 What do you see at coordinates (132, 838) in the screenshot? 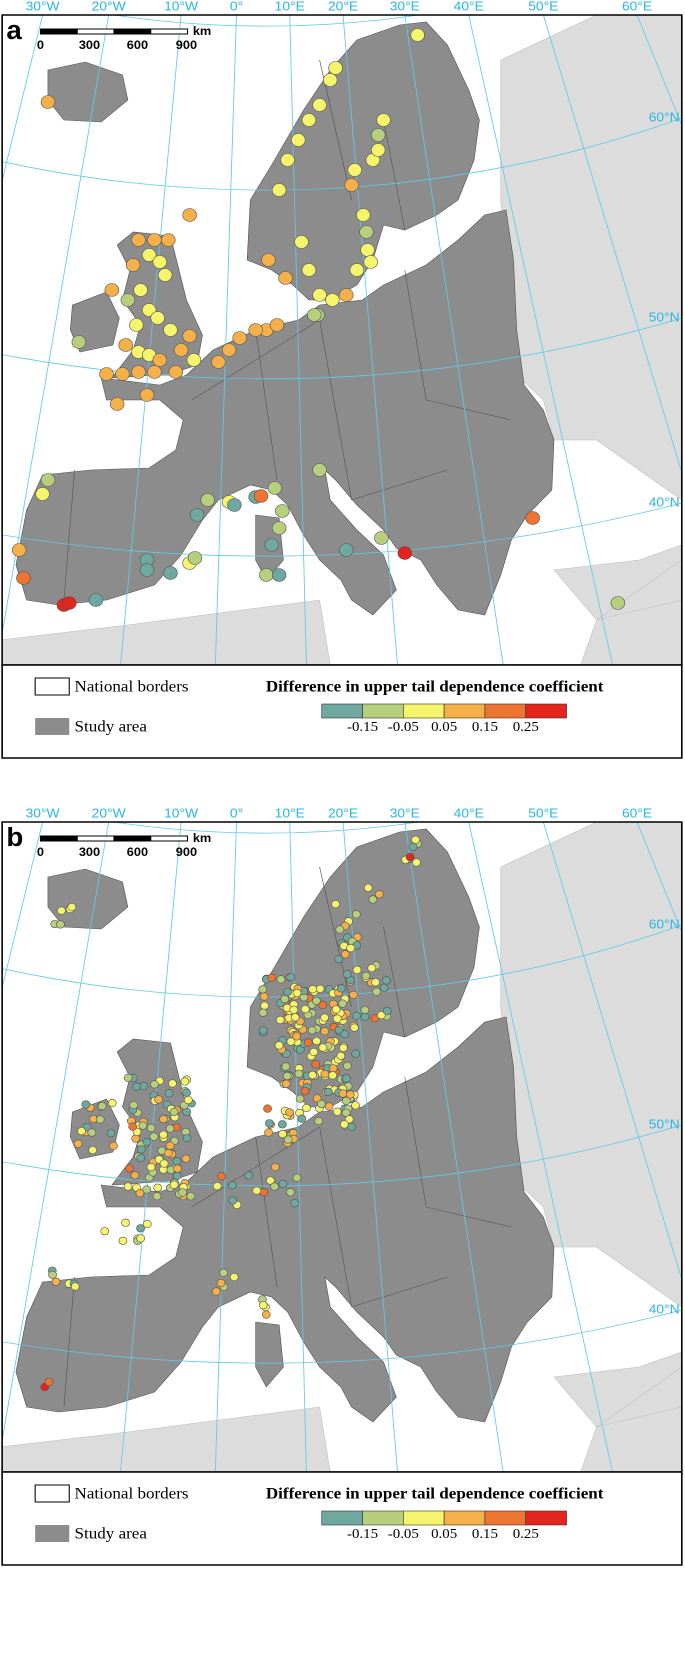
I see `scale-bar-segment` at bounding box center [132, 838].